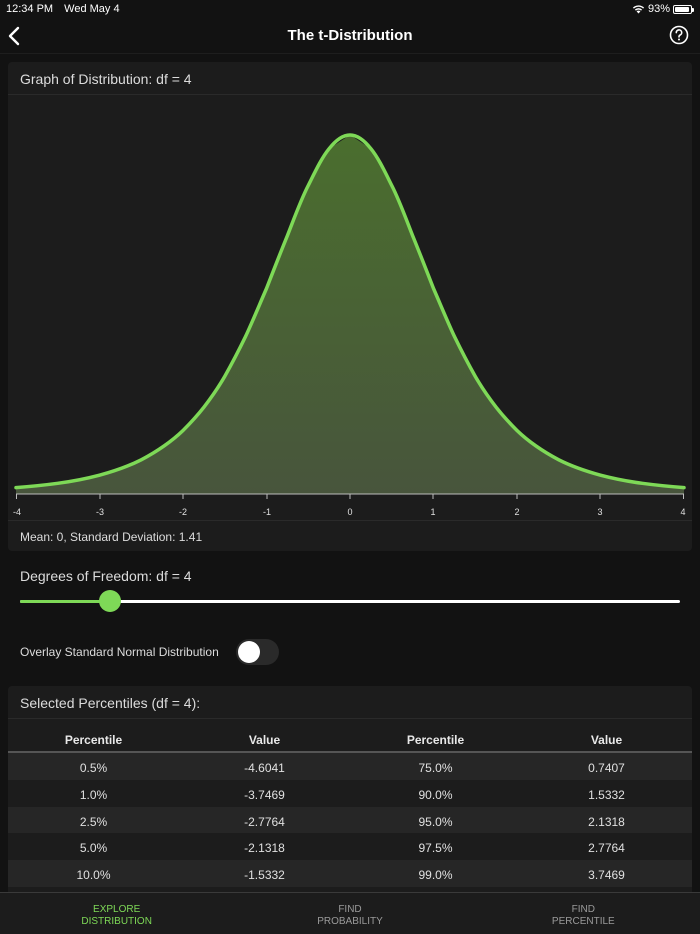  Describe the element at coordinates (264, 794) in the screenshot. I see `table-cell: -3.7469` at that location.